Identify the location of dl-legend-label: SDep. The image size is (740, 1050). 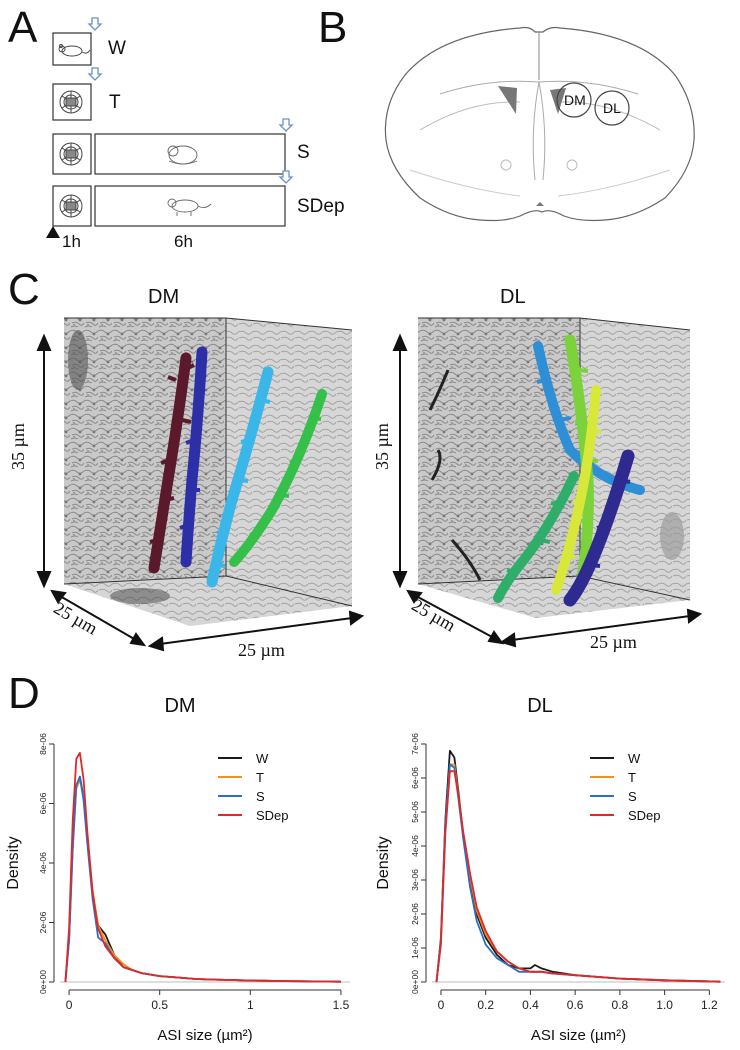
(644, 815).